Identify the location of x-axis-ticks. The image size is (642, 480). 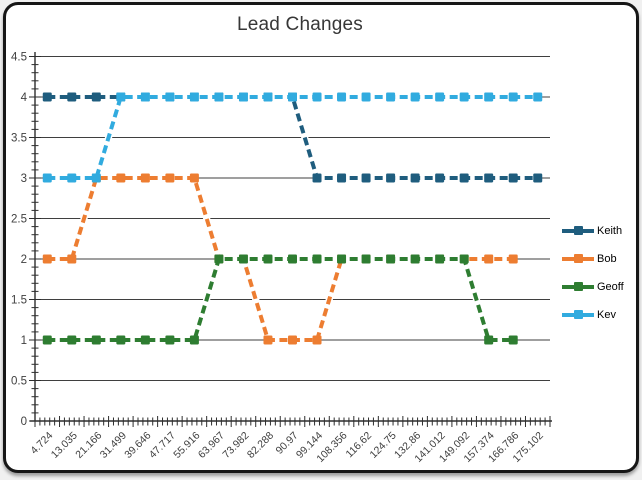
(292, 421).